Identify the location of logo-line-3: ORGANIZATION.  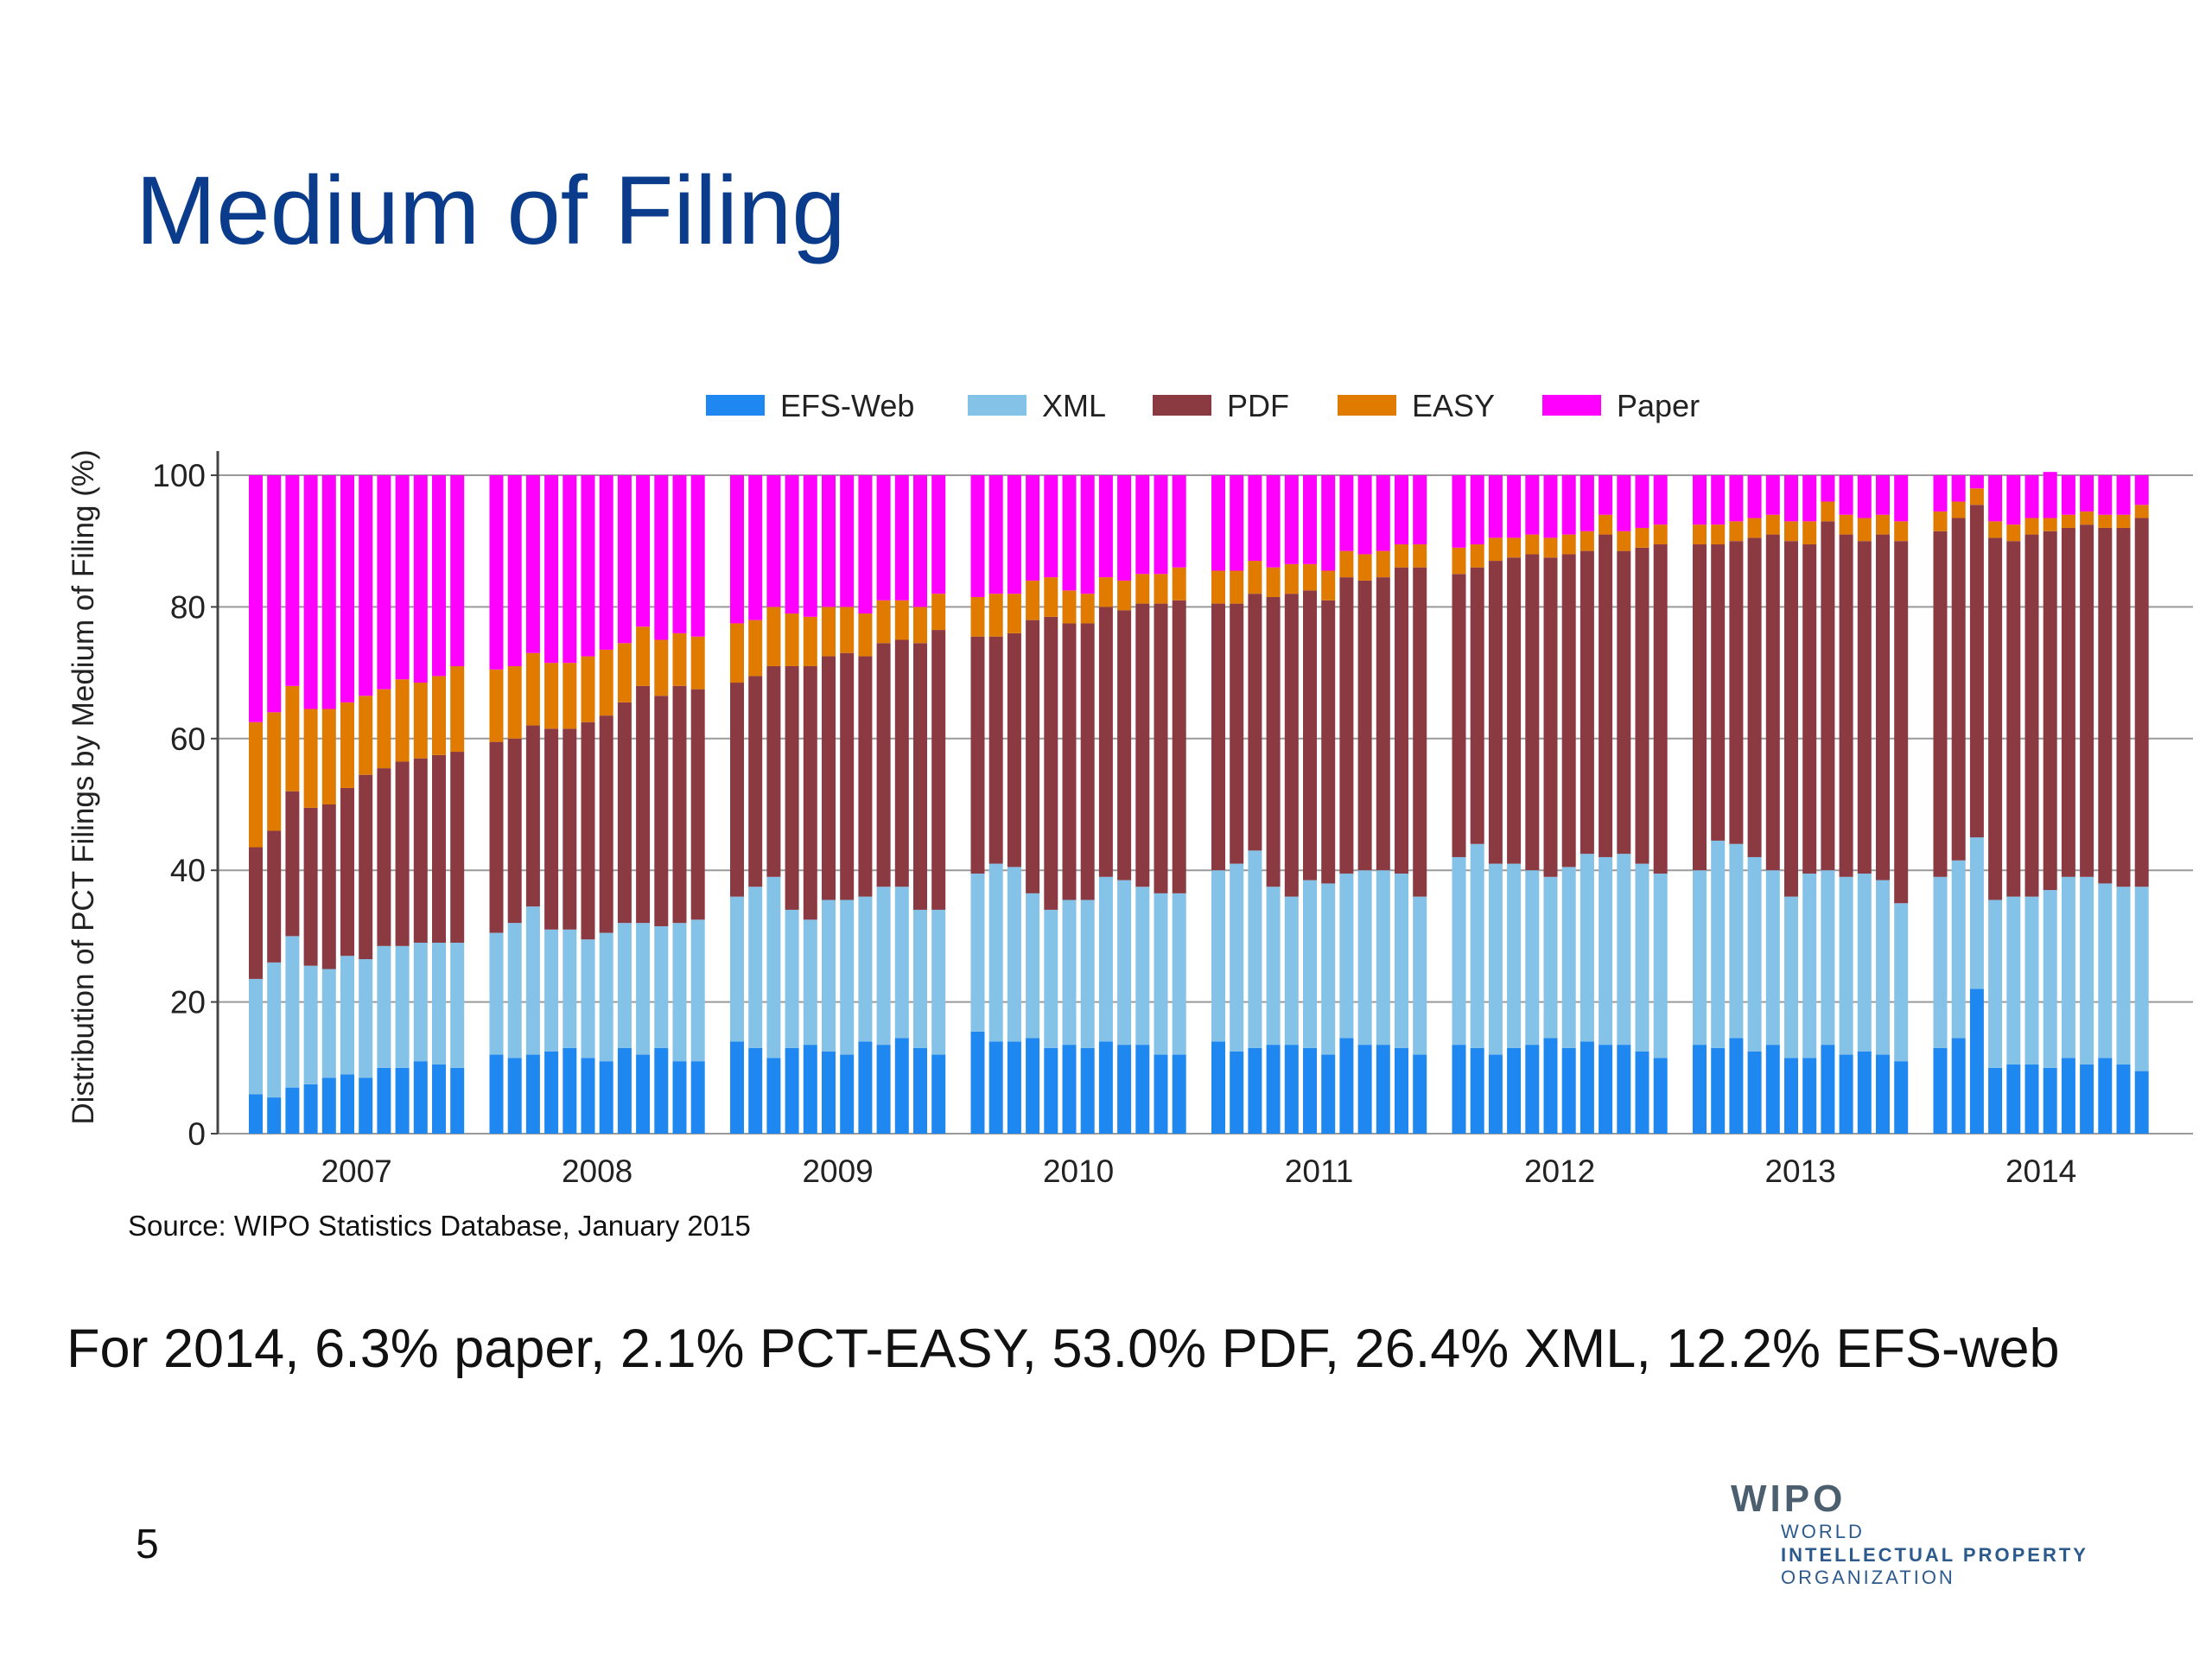
(1868, 1577).